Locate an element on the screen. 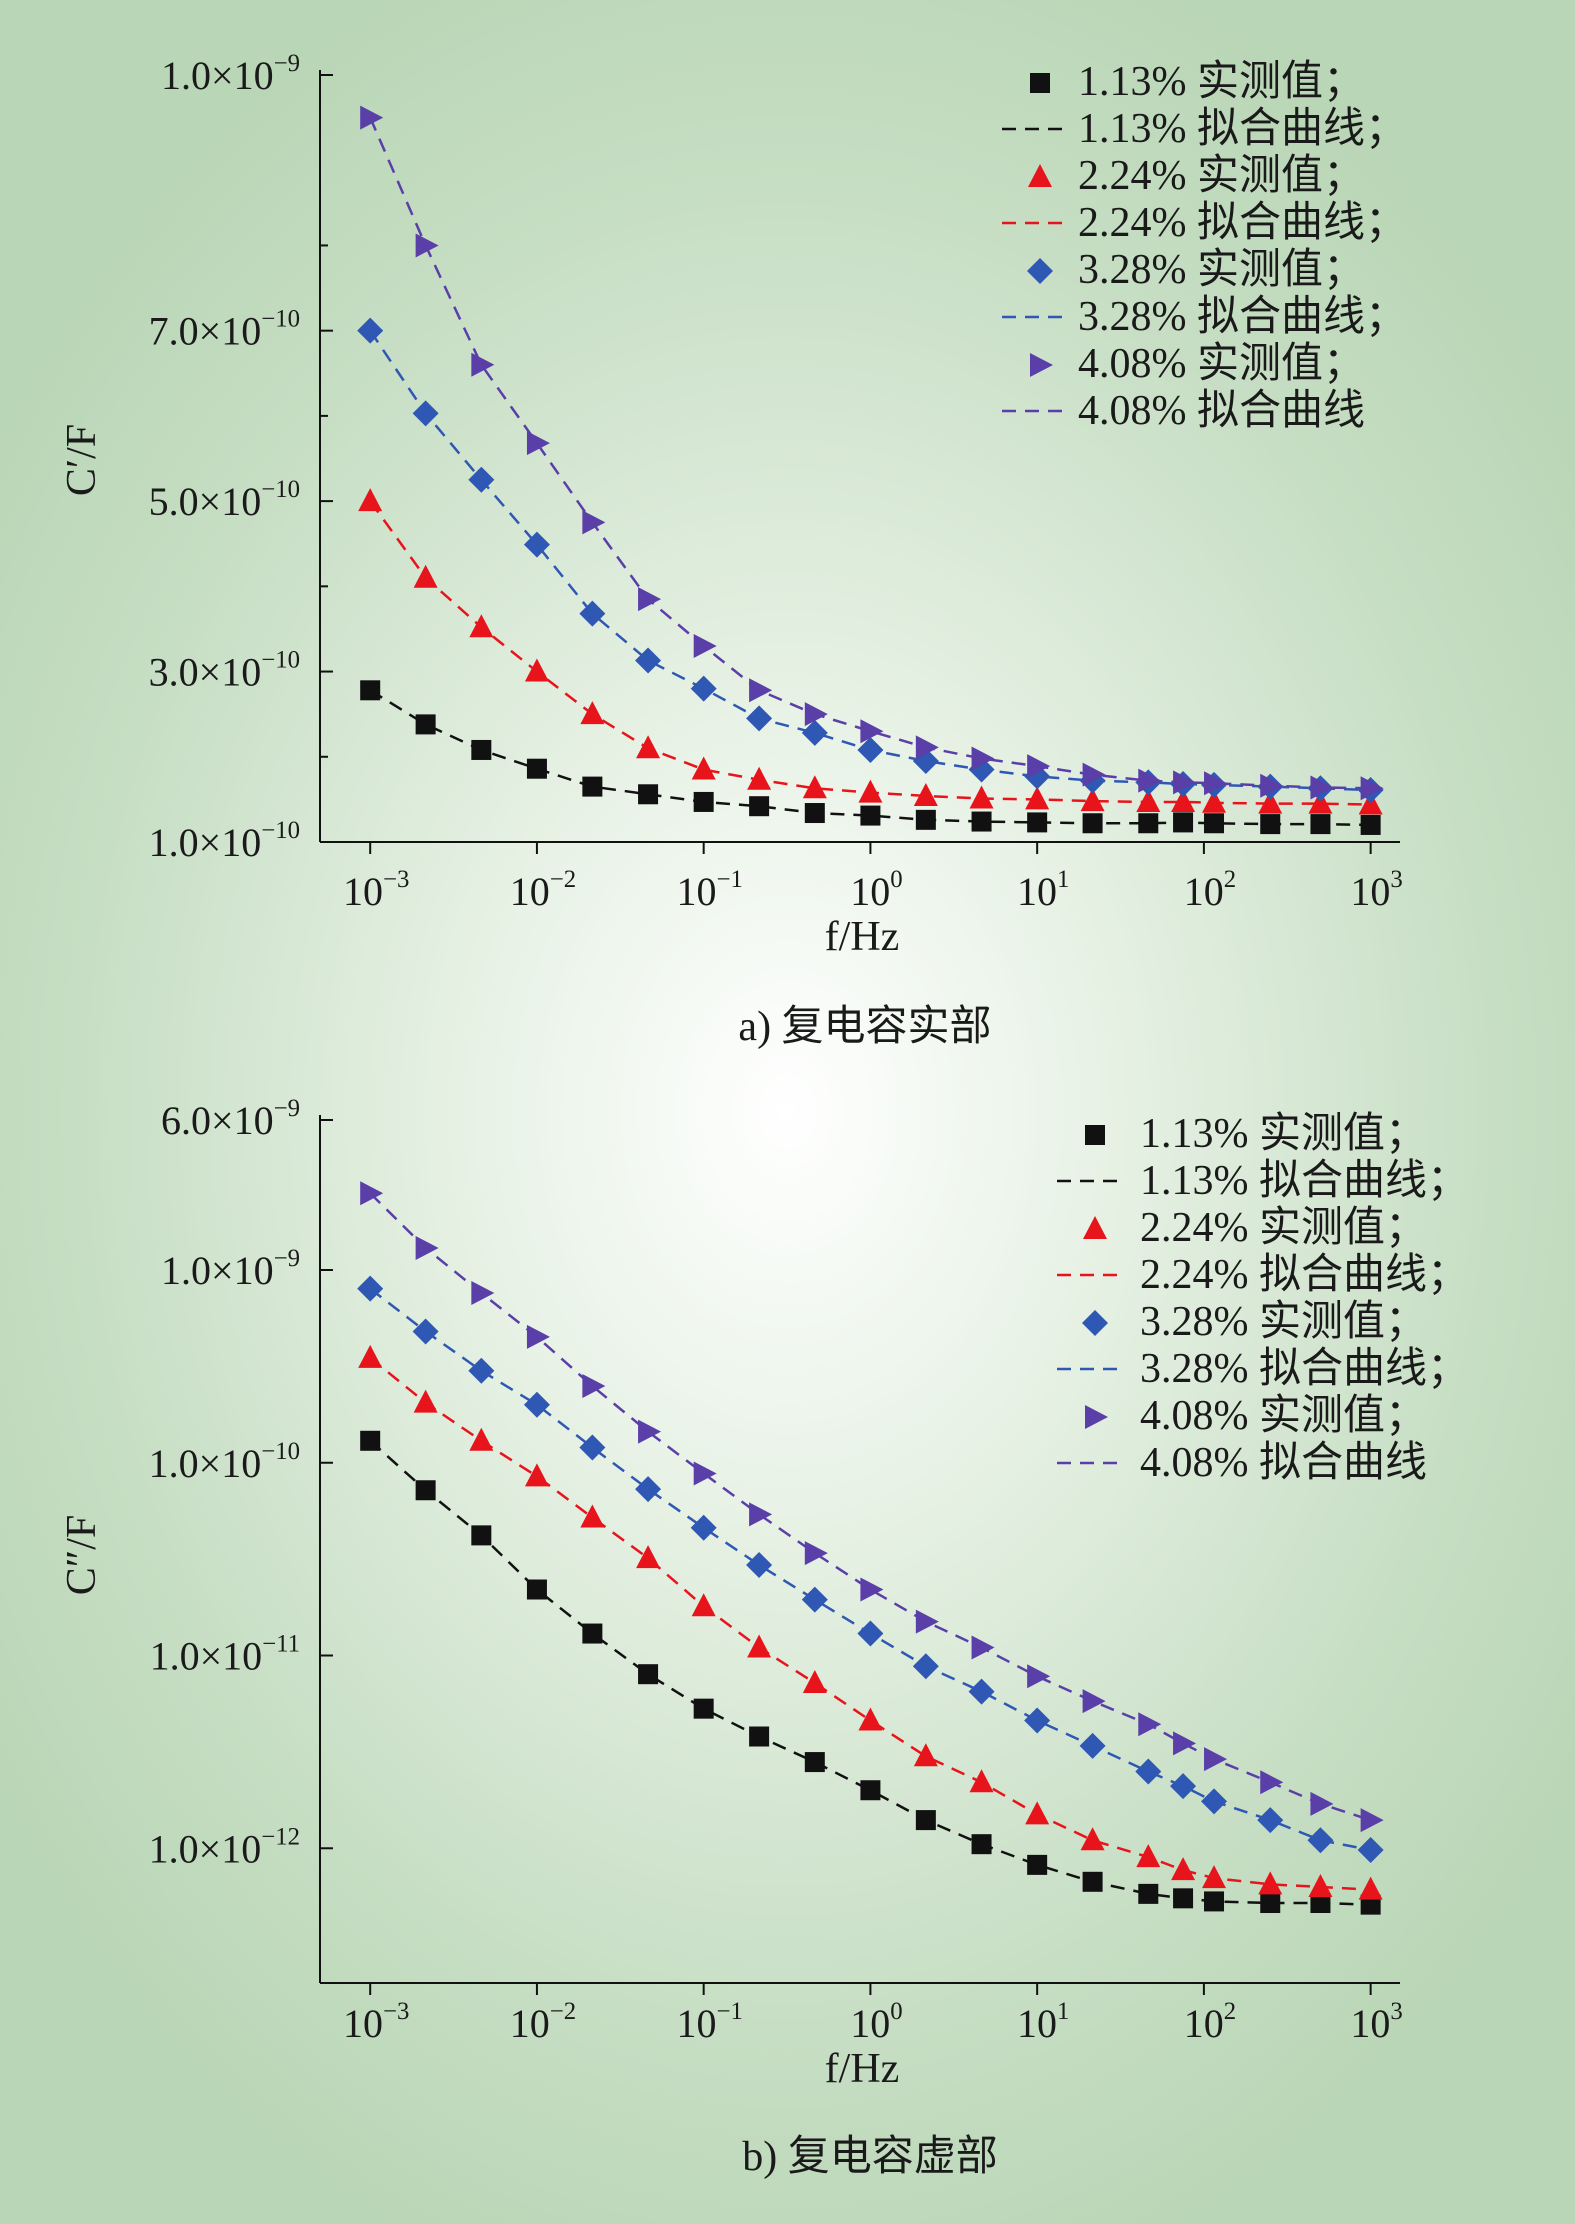  y-tick-label: 1.0×10⁻¹⁰ is located at coordinates (224, 1462).